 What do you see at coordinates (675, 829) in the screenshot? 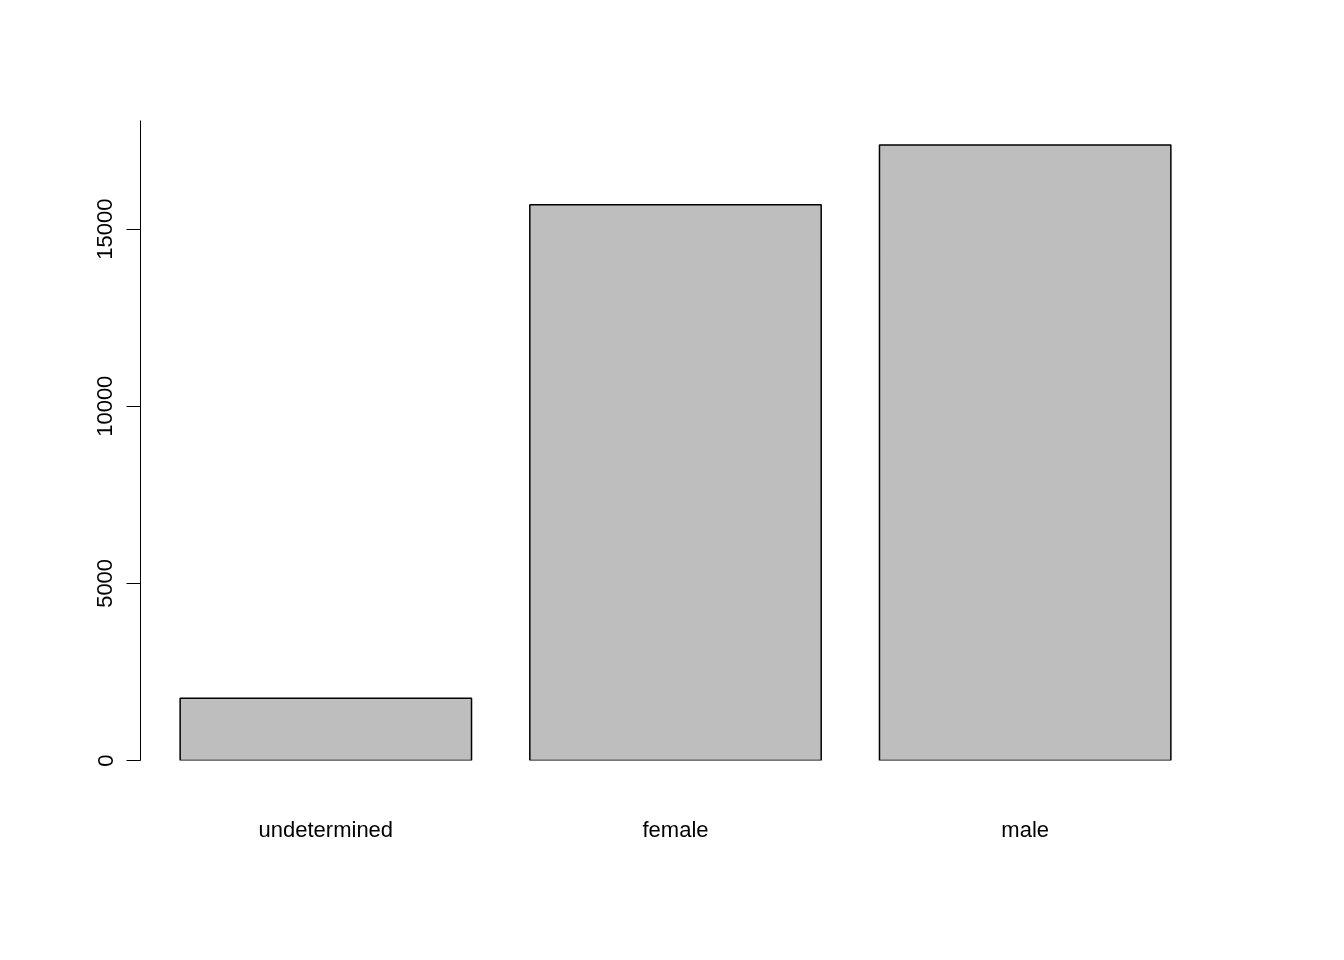
I see `x-tick-label: female` at bounding box center [675, 829].